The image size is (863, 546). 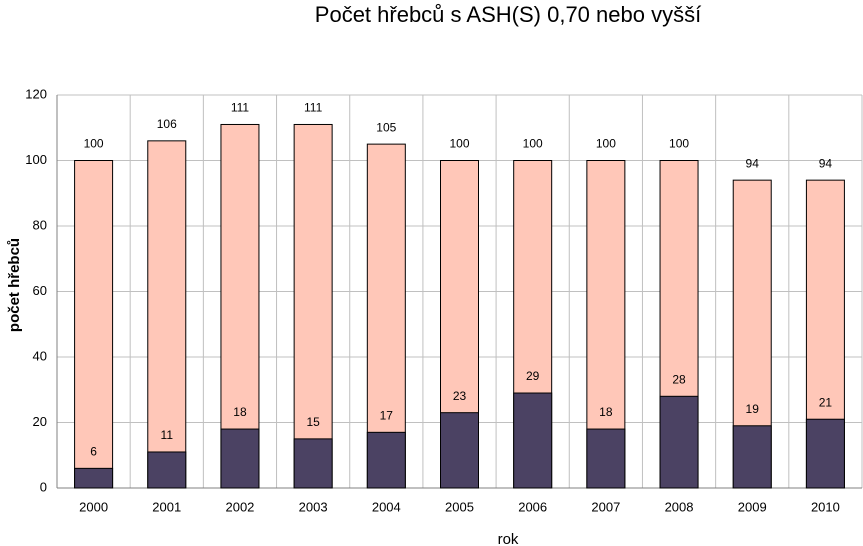 What do you see at coordinates (40, 355) in the screenshot?
I see `y-tick-label: 40` at bounding box center [40, 355].